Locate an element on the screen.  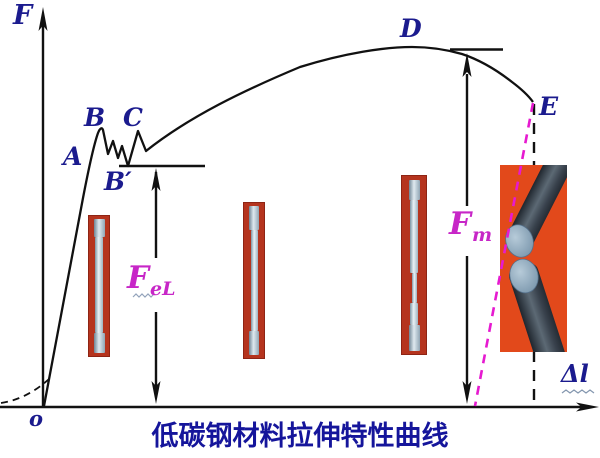
f-el-symbol: F is located at coordinates (138, 278).